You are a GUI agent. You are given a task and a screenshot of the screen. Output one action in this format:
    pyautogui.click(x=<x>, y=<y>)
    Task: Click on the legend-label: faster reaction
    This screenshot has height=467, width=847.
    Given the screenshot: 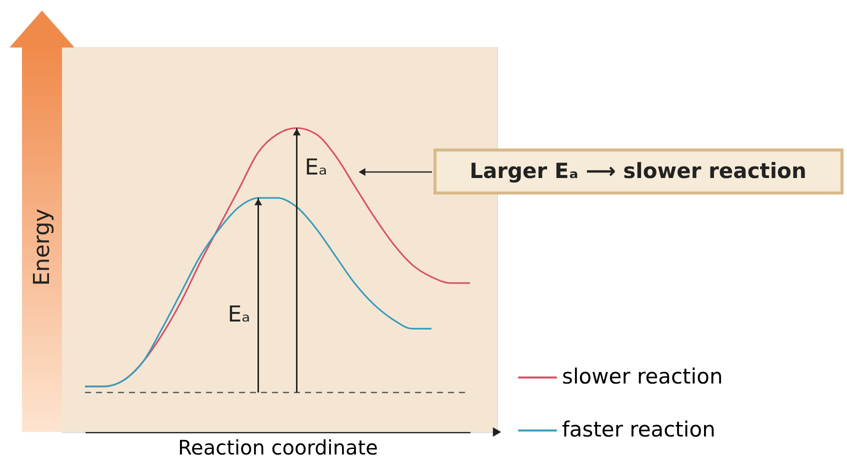 What is the action you would take?
    pyautogui.click(x=639, y=430)
    